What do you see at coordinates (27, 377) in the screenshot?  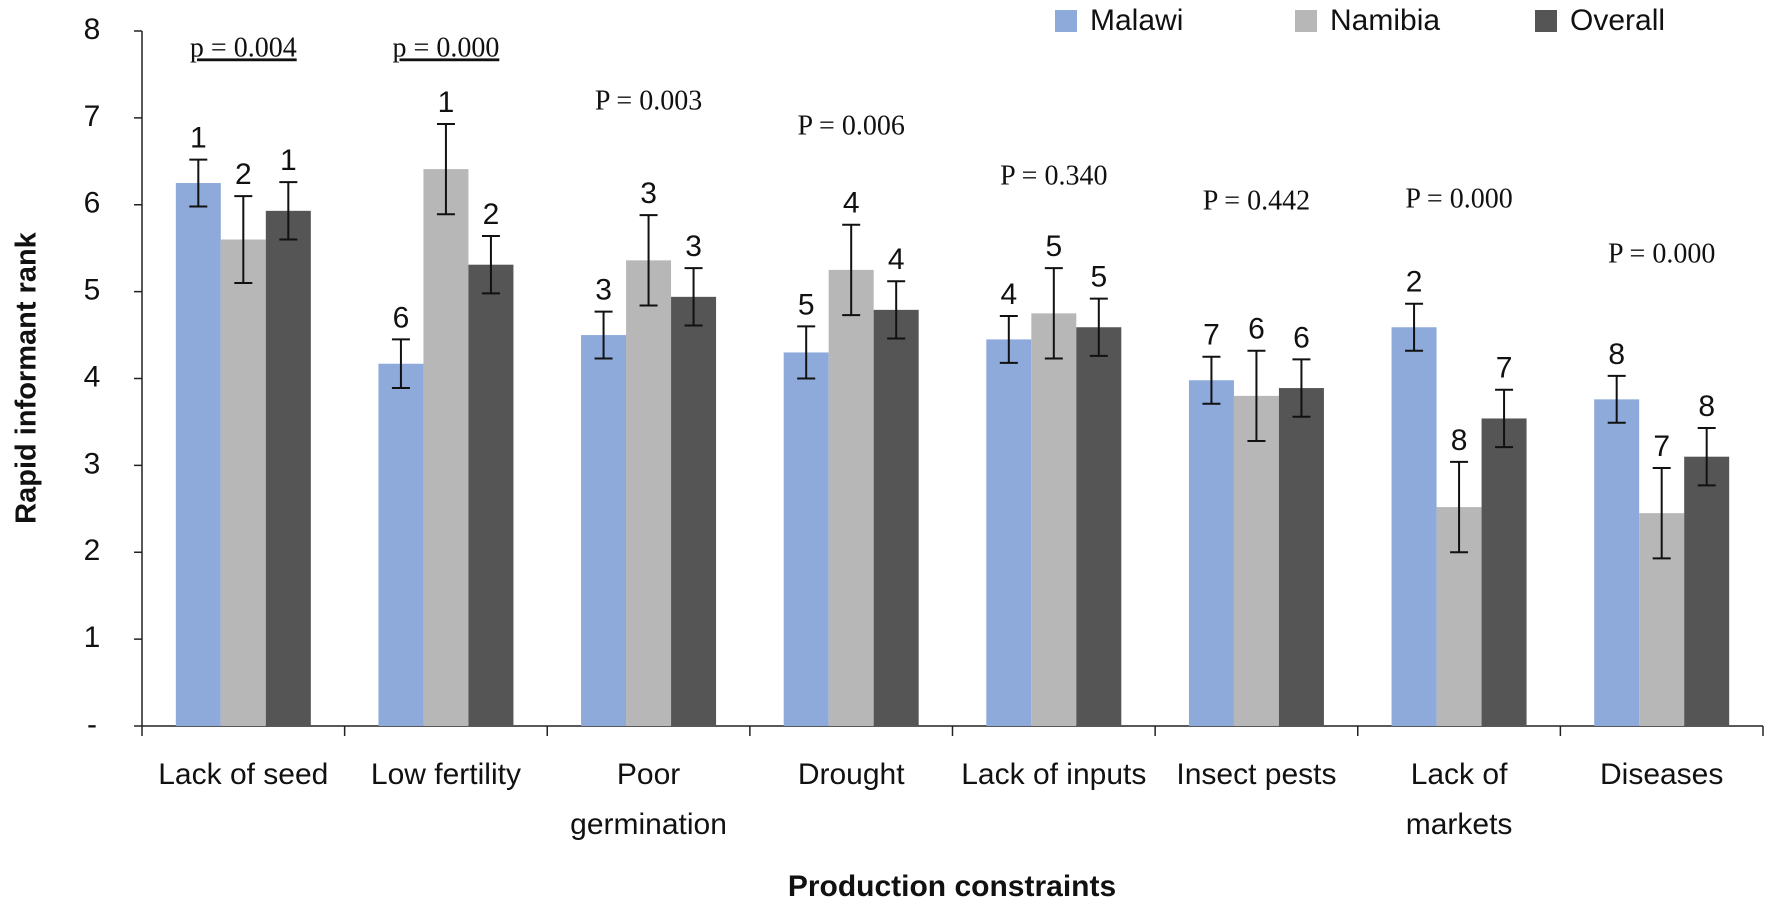 I see `y-axis-label: Rapid informant rank` at bounding box center [27, 377].